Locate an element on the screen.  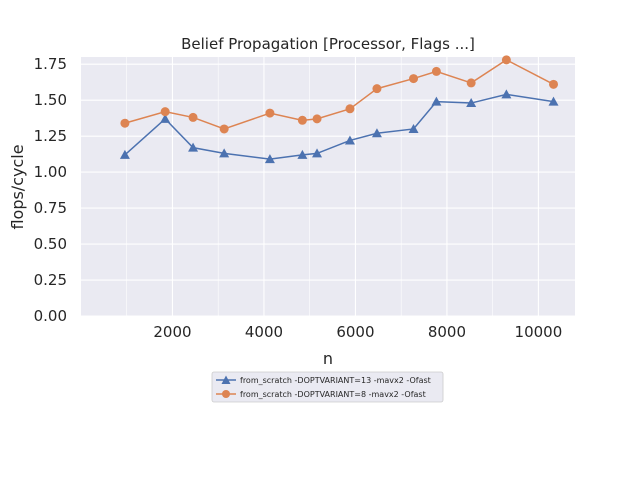
legend-box is located at coordinates (327, 387).